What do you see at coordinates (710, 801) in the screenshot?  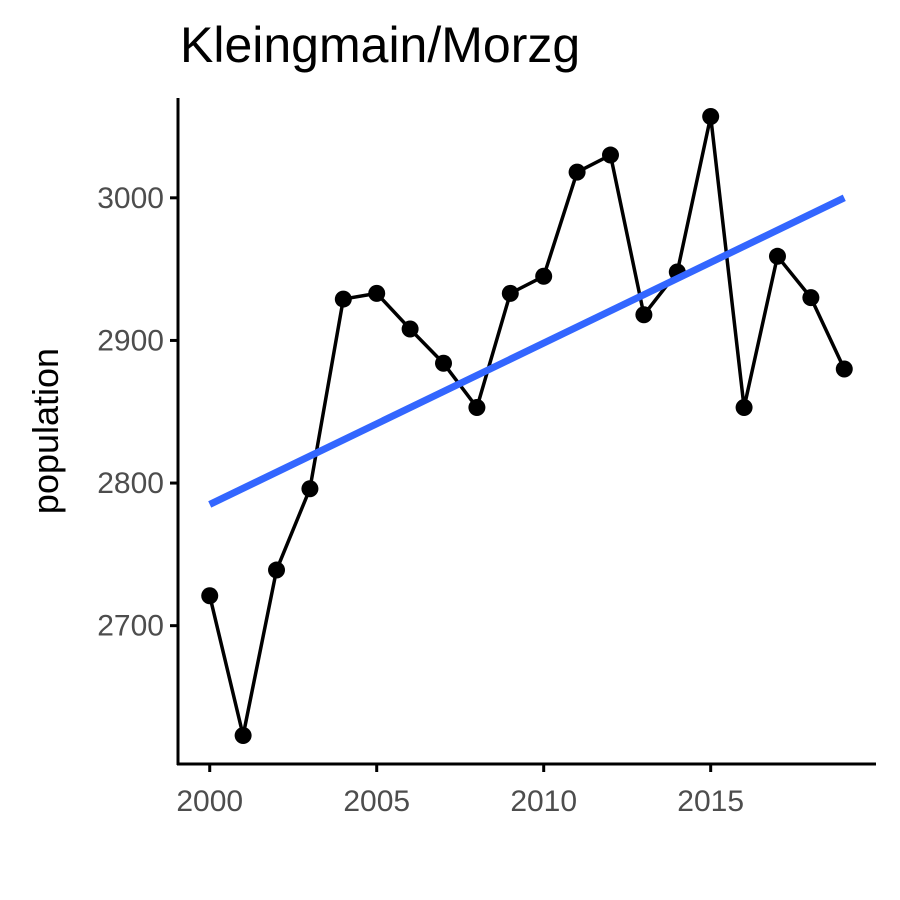 I see `x-tick-label: 2015` at bounding box center [710, 801].